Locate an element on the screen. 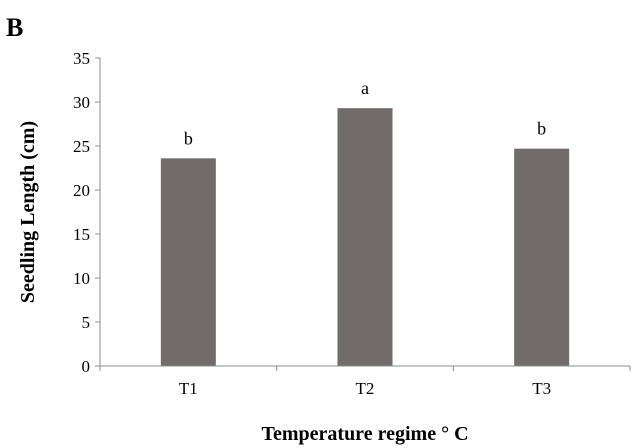  bar-t2 is located at coordinates (365, 237).